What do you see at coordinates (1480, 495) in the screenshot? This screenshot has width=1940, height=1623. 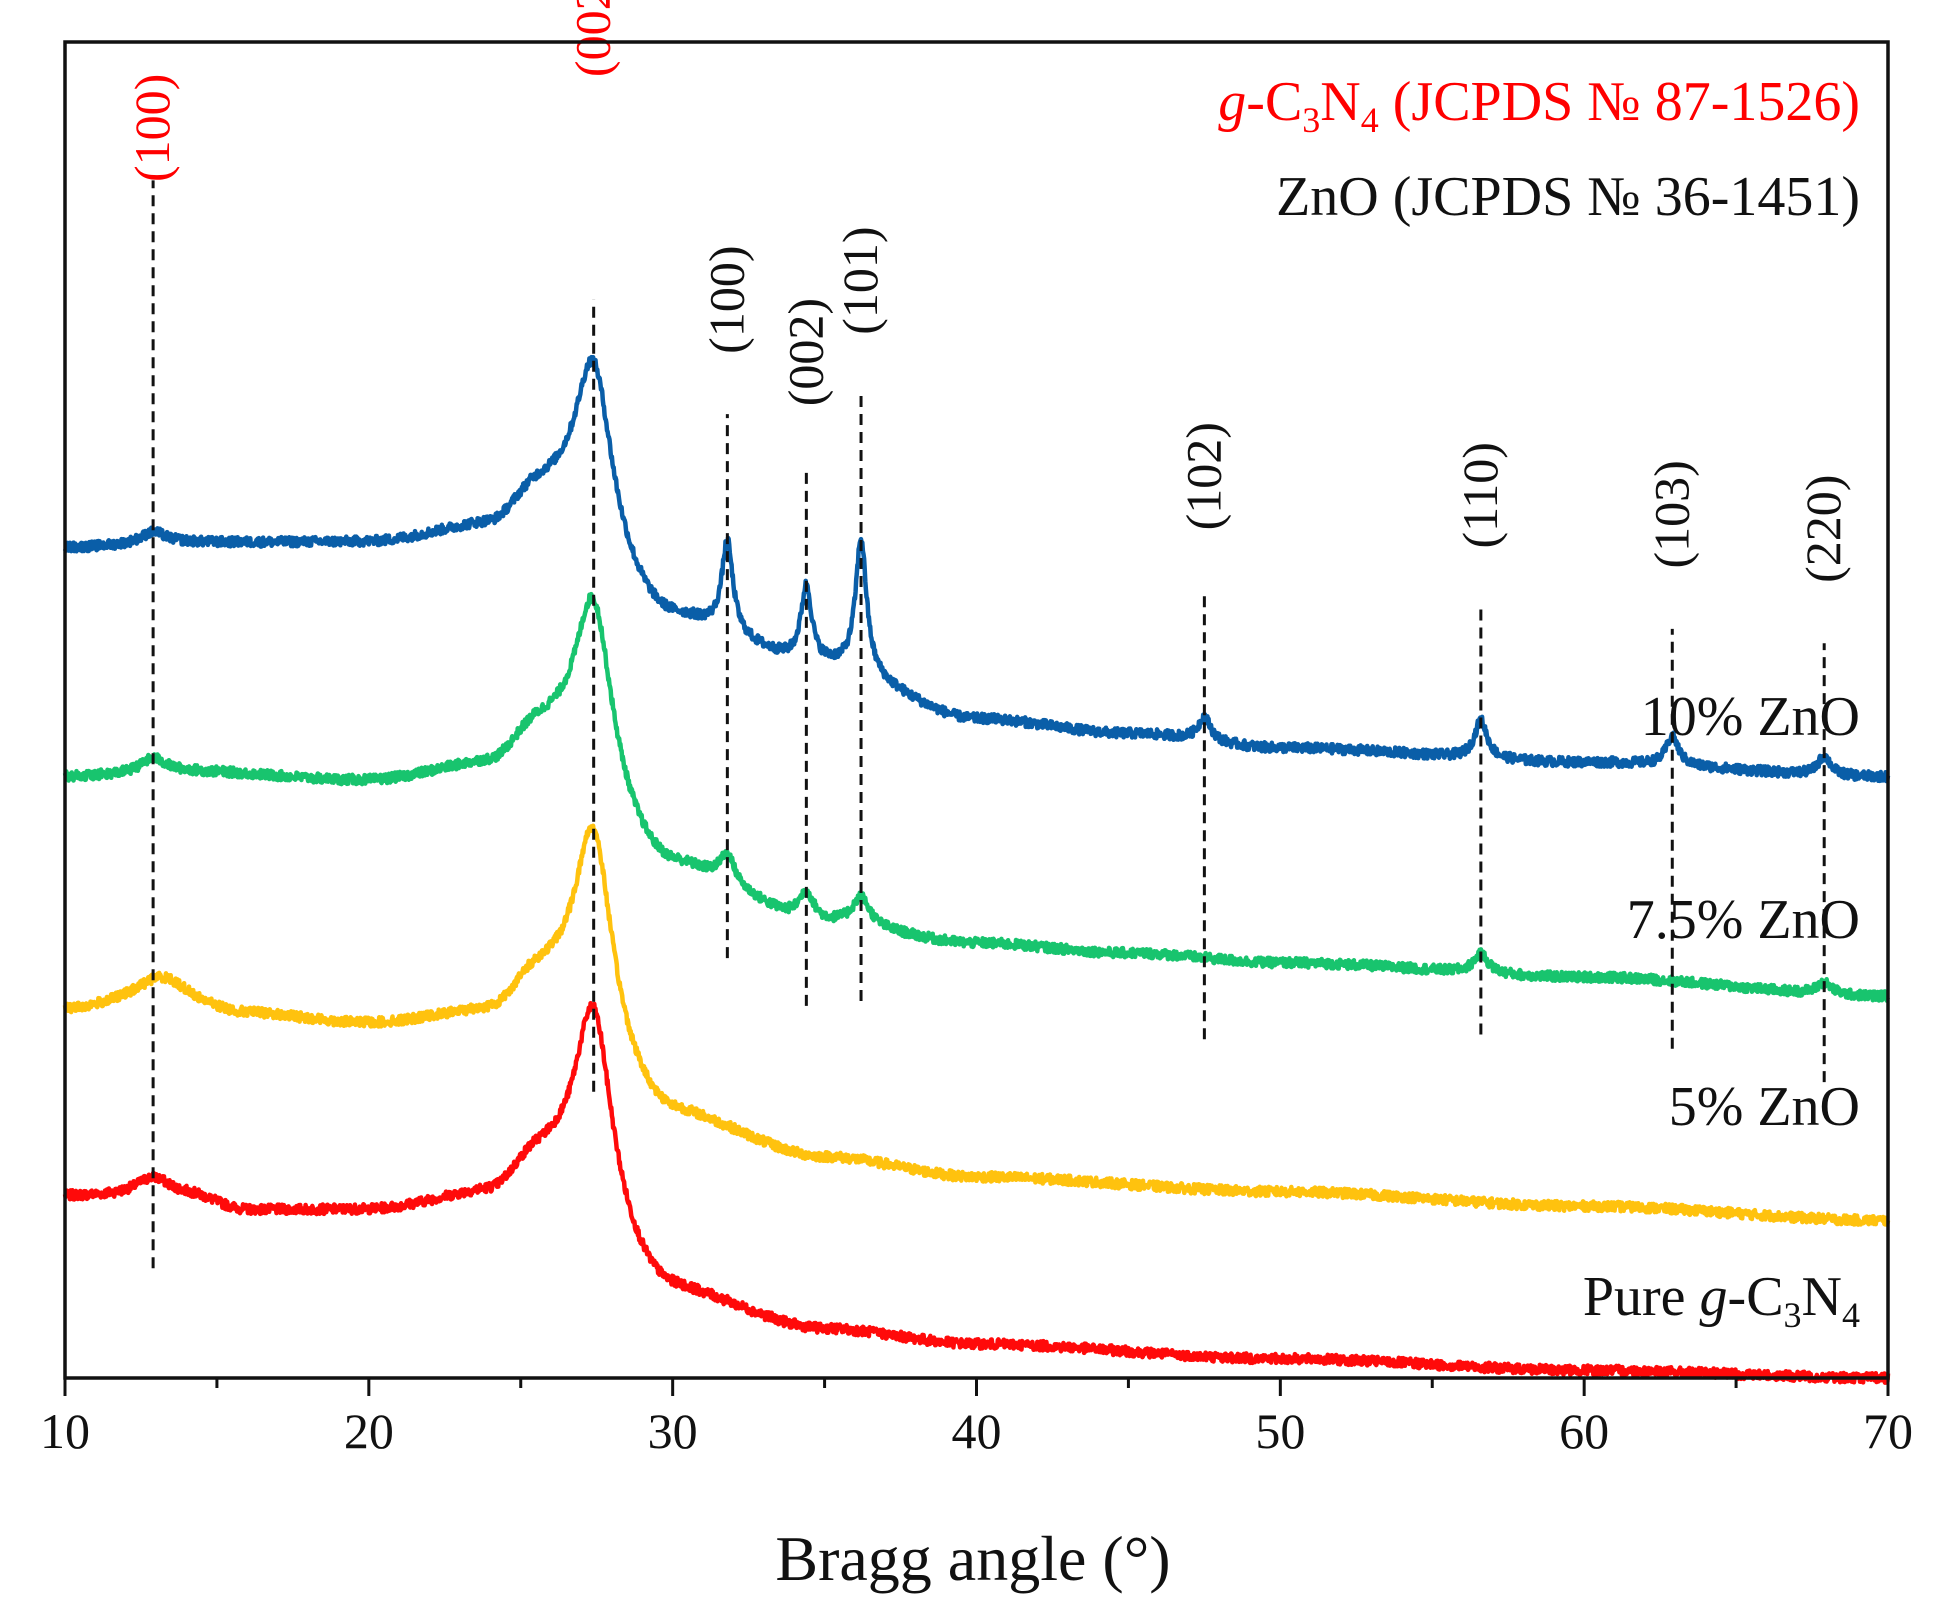 I see `reflection-label-6: (110)` at bounding box center [1480, 495].